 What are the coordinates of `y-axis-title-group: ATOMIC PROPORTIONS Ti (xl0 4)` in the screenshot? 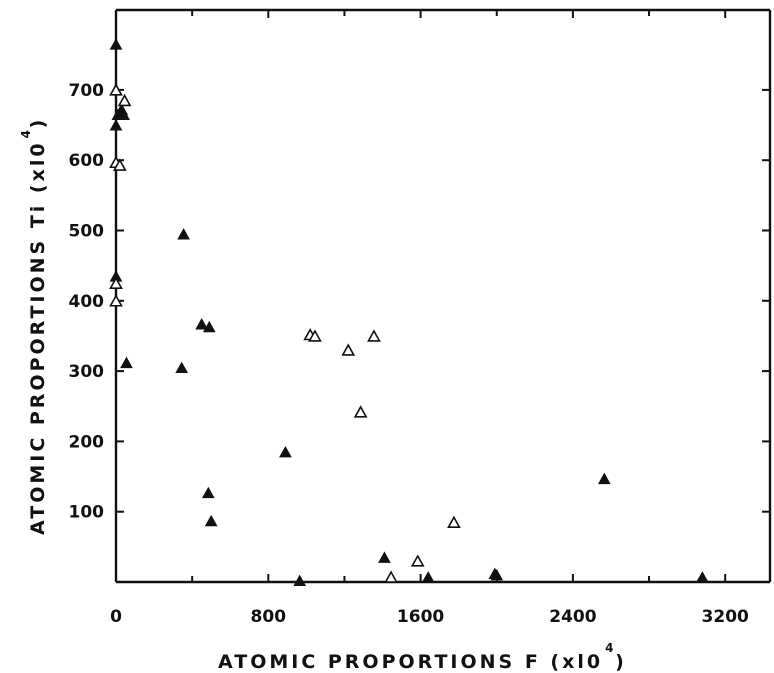 It's located at (34, 326).